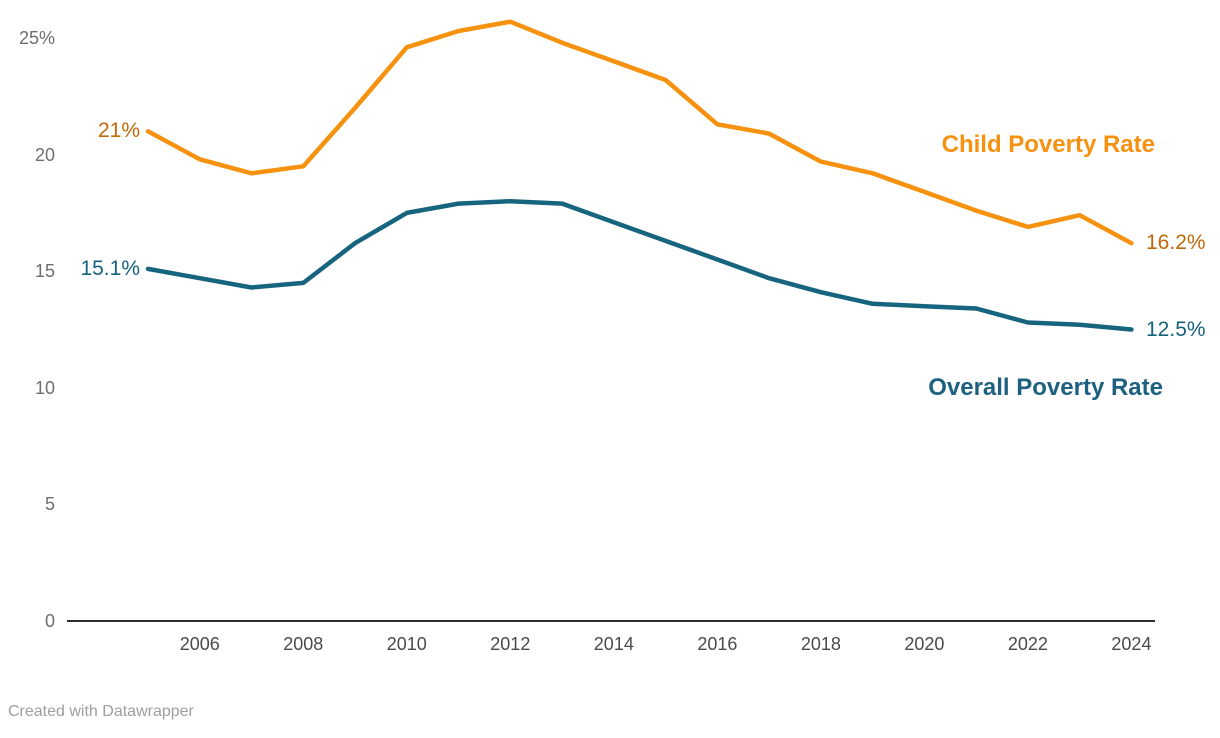 This screenshot has width=1220, height=738. Describe the element at coordinates (101, 711) in the screenshot. I see `datawrapper-attribution-link: Created with Datawrapper` at that location.